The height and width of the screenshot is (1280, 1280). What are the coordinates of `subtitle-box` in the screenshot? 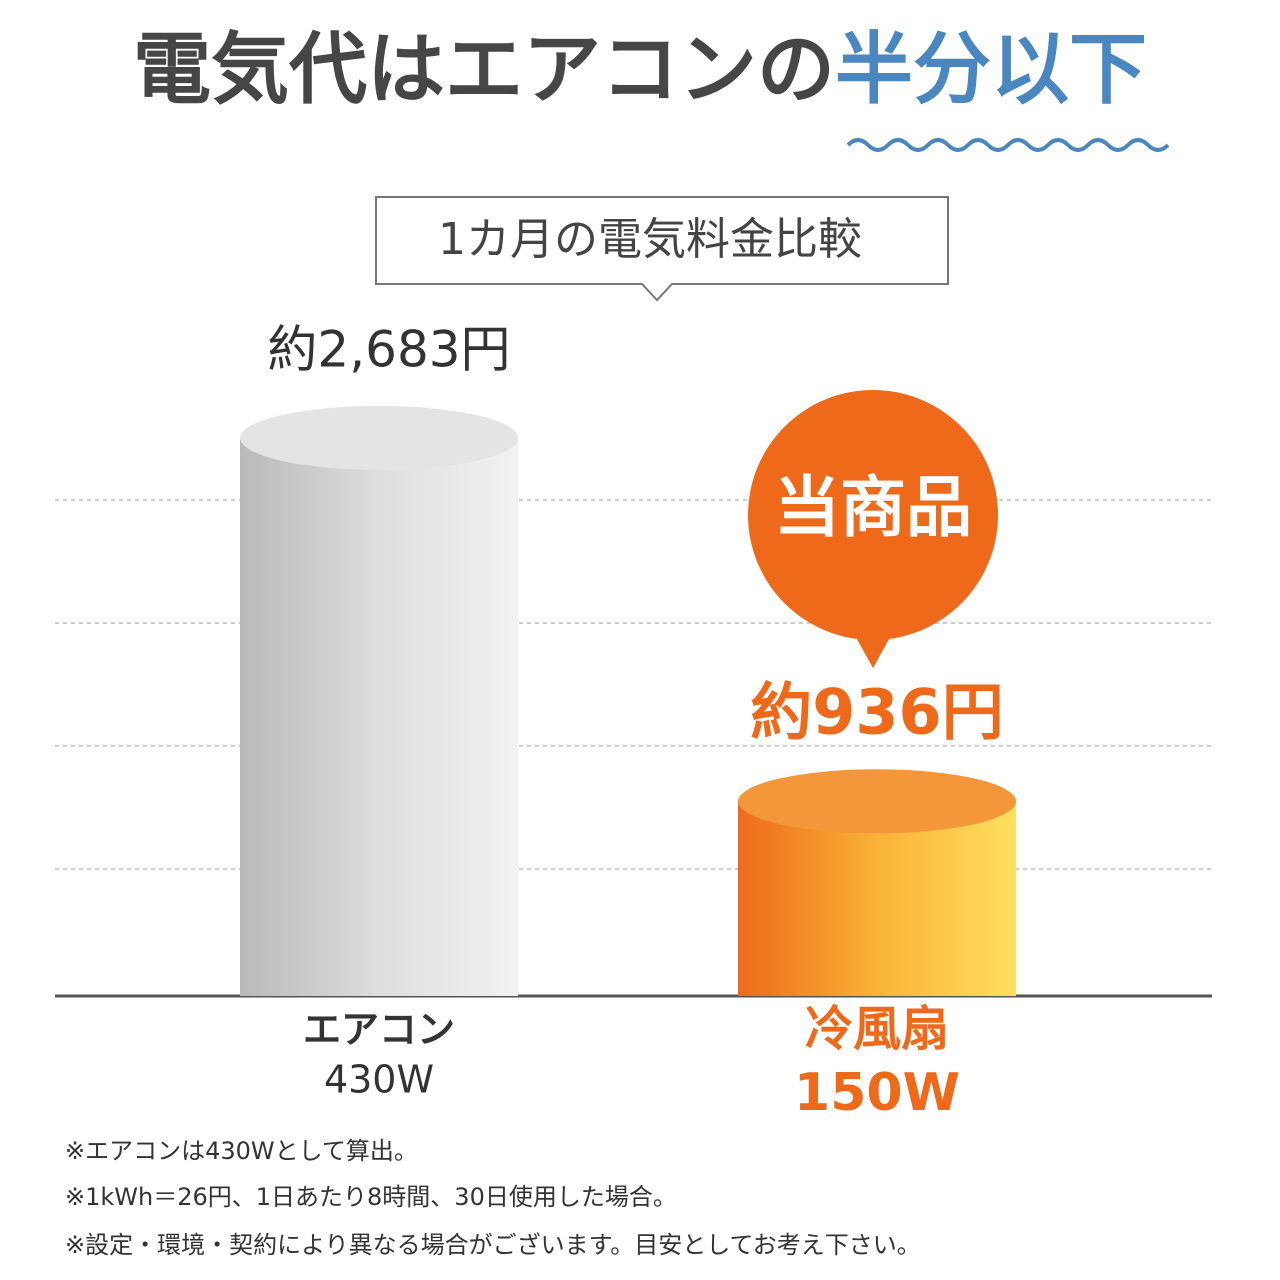 It's located at (662, 249).